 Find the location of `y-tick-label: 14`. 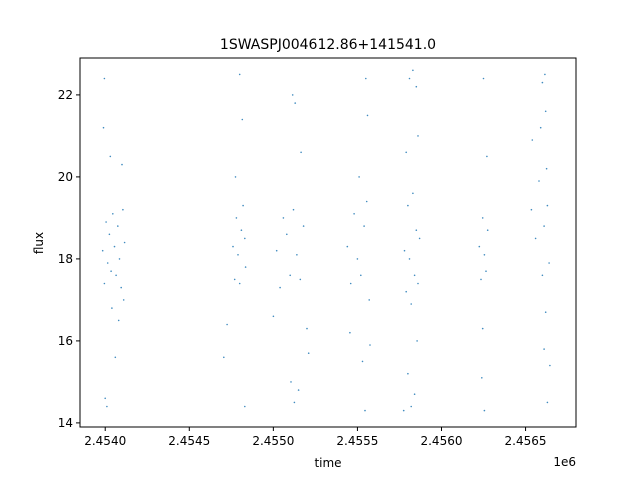

y-tick-label: 14 is located at coordinates (65, 423).